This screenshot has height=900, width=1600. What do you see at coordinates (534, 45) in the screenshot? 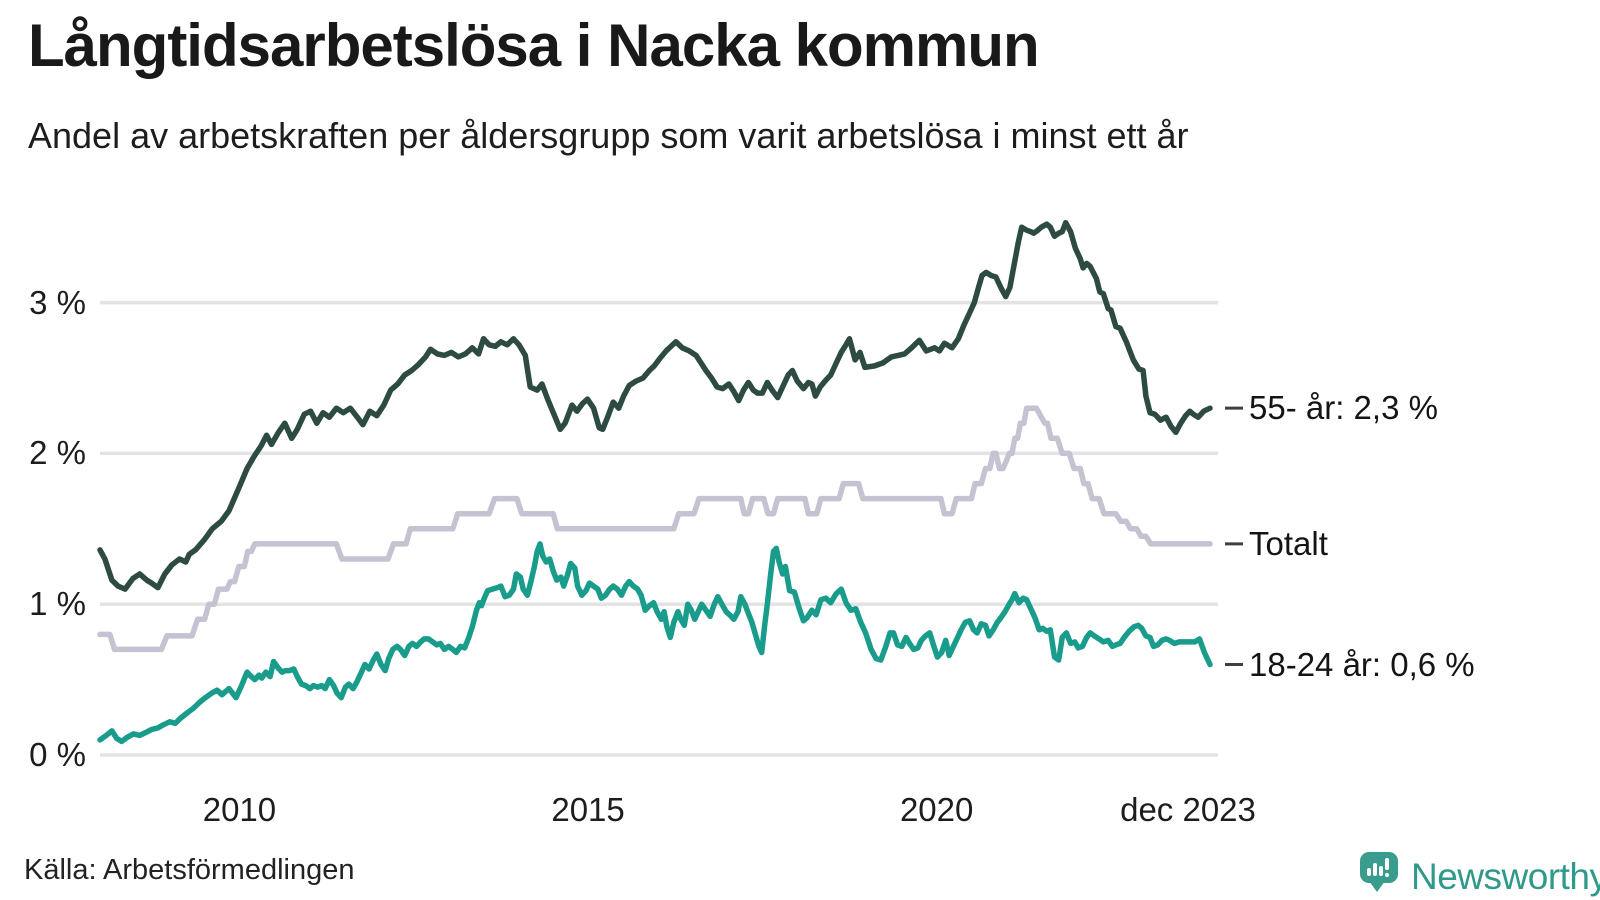
I see `page-title: Långtidsarbetslösa i Nacka kommun` at bounding box center [534, 45].